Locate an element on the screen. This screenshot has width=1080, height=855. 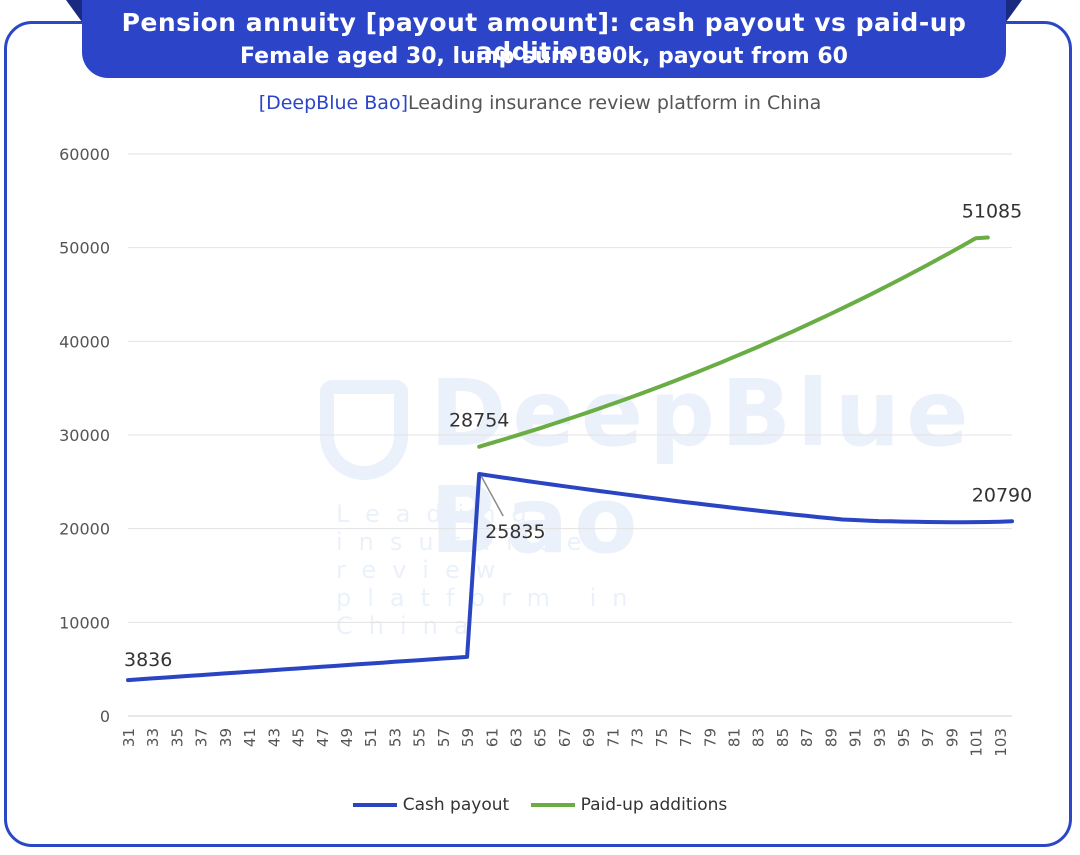
x-tick-label: 83 is located at coordinates (759, 737).